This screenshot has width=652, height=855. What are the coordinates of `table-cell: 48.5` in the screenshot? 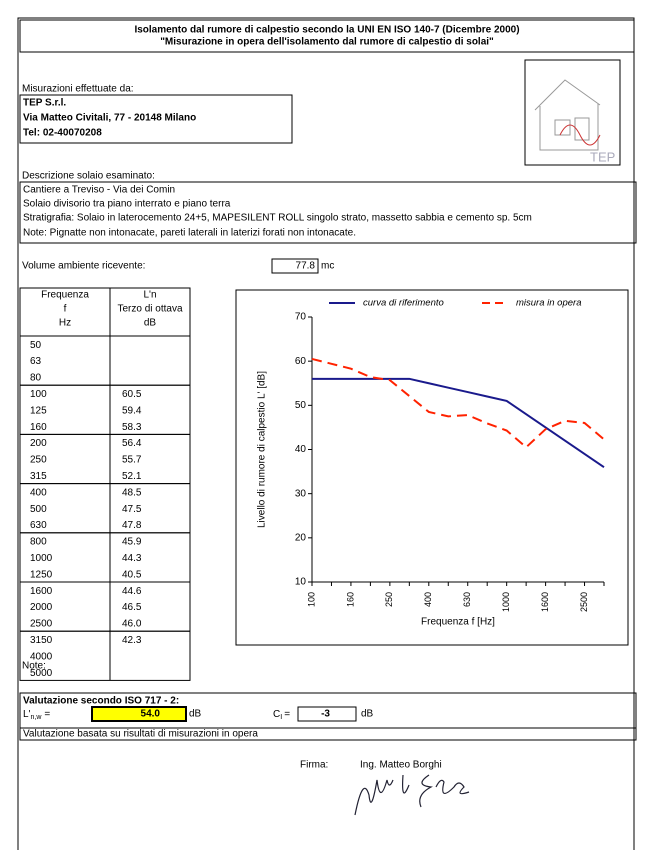 It's located at (132, 492).